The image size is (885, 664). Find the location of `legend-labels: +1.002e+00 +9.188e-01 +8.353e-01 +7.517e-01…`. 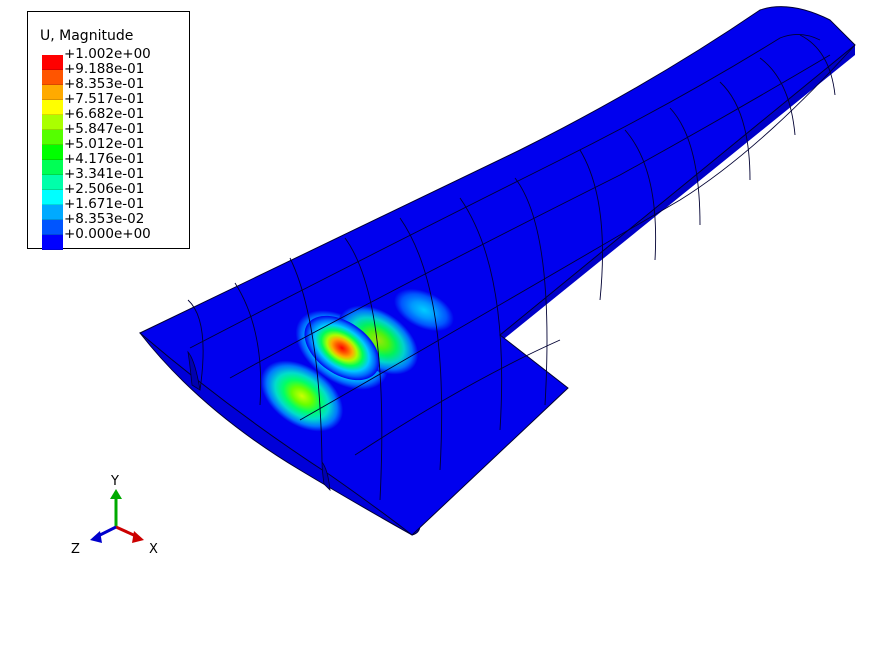

legend-labels: +1.002e+00 +9.188e-01 +8.353e-01 +7.517e-01… is located at coordinates (107, 144).